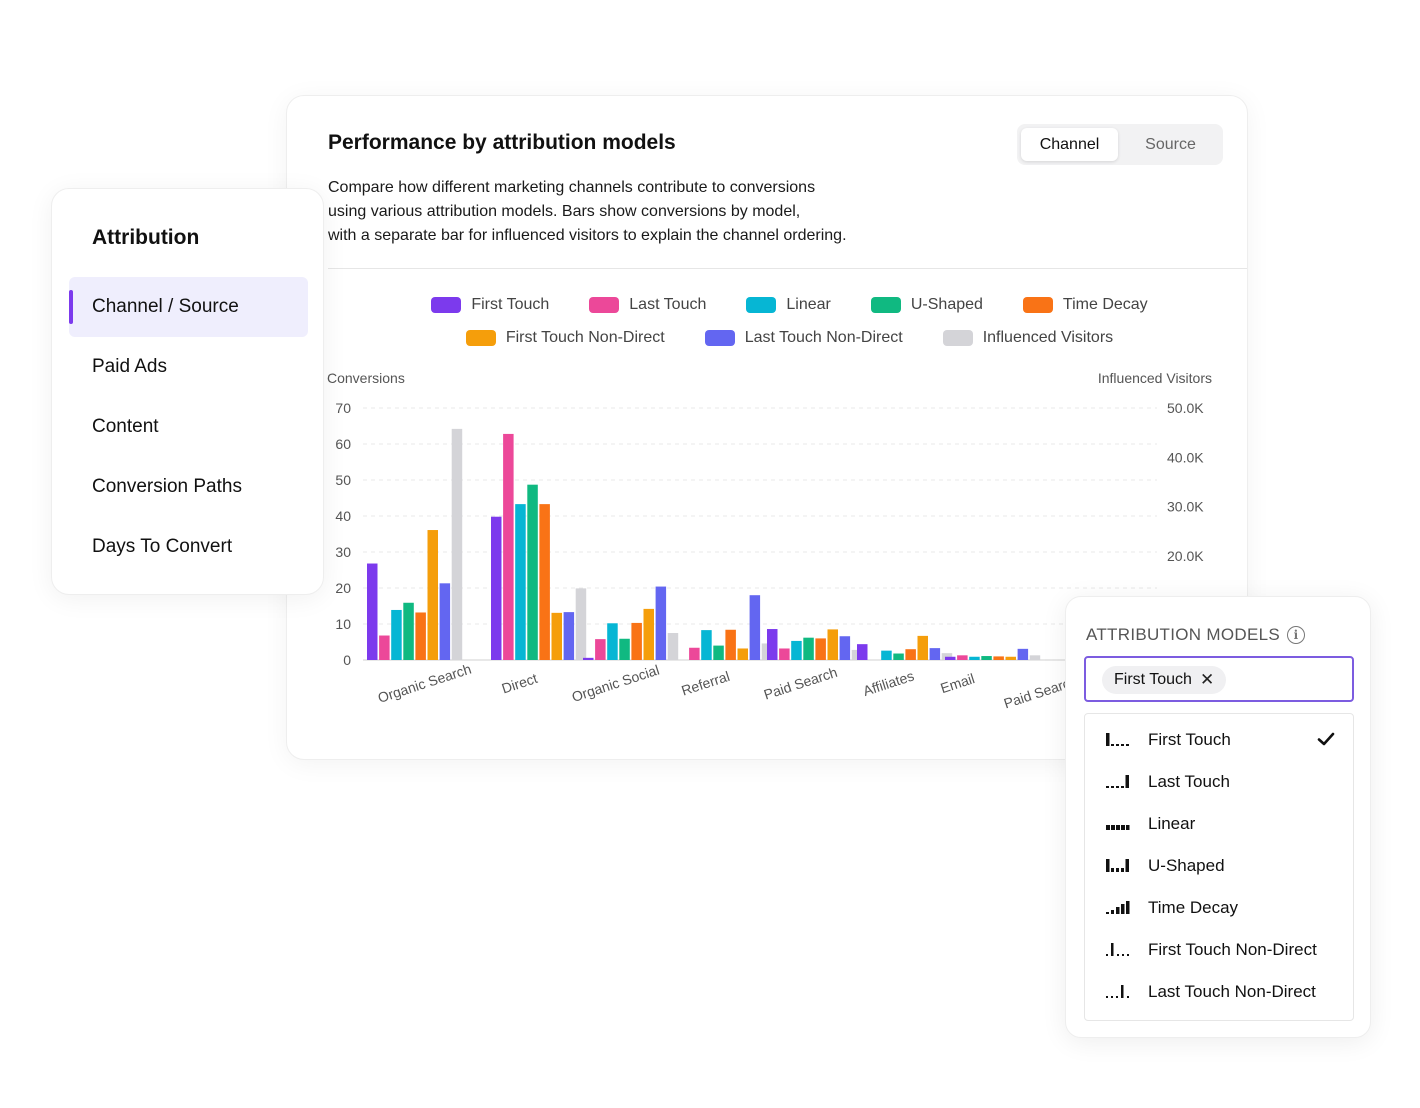 This screenshot has width=1420, height=1108. I want to click on channel-source-toggle: Channel Source, so click(1120, 144).